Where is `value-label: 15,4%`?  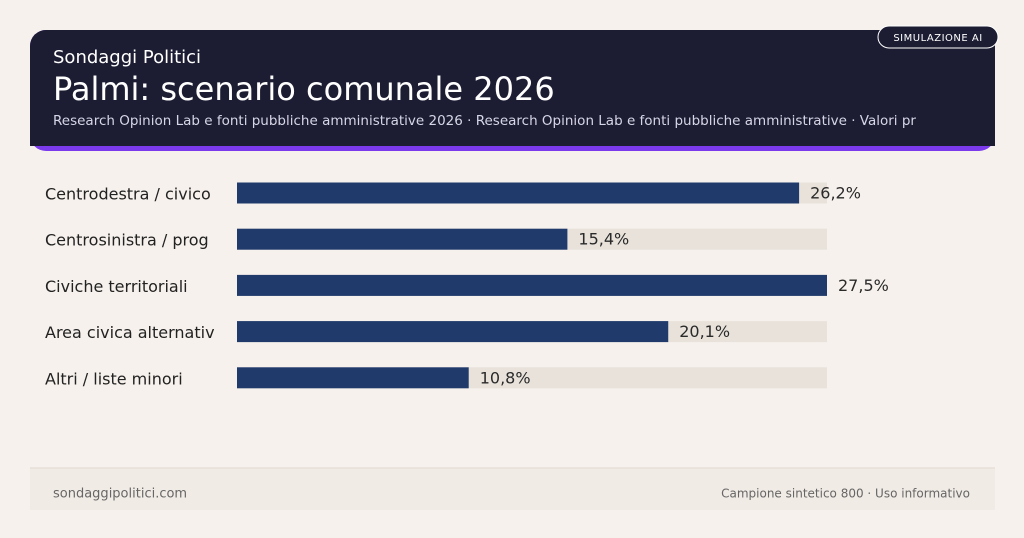
value-label: 15,4% is located at coordinates (603, 239).